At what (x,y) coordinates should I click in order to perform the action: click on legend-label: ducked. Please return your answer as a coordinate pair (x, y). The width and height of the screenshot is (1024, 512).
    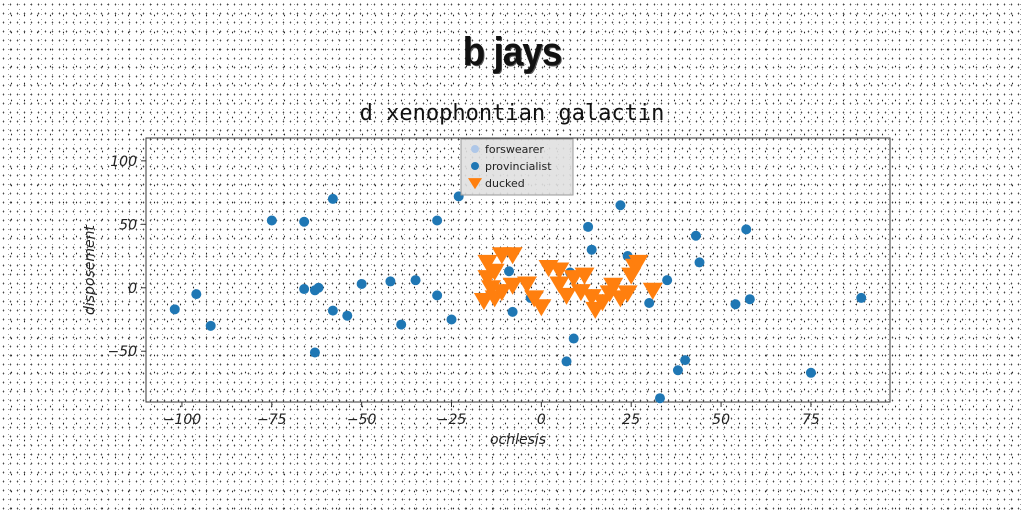
    Looking at the image, I should click on (505, 183).